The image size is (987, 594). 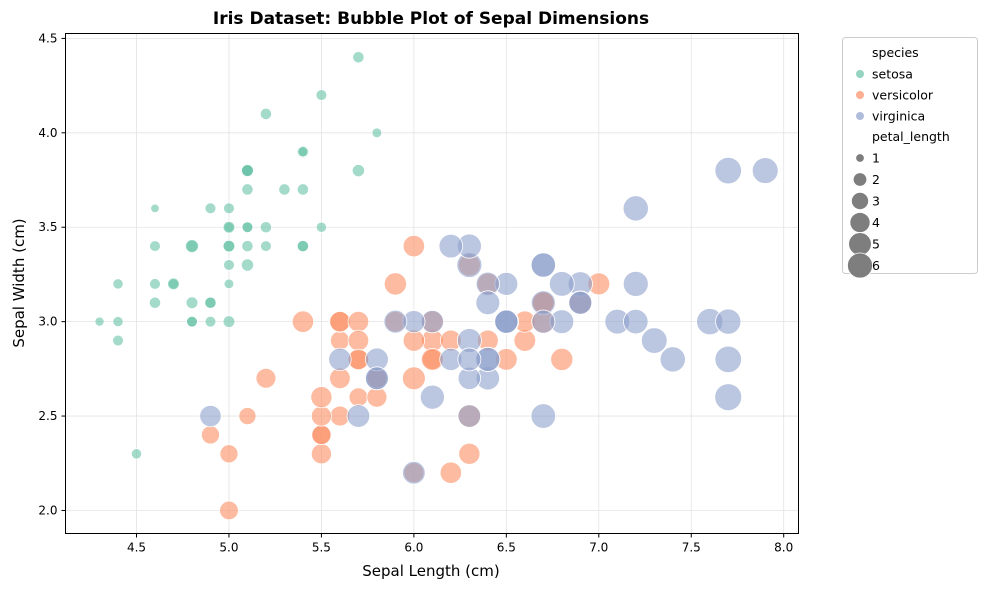 I want to click on legend-box, so click(x=910, y=155).